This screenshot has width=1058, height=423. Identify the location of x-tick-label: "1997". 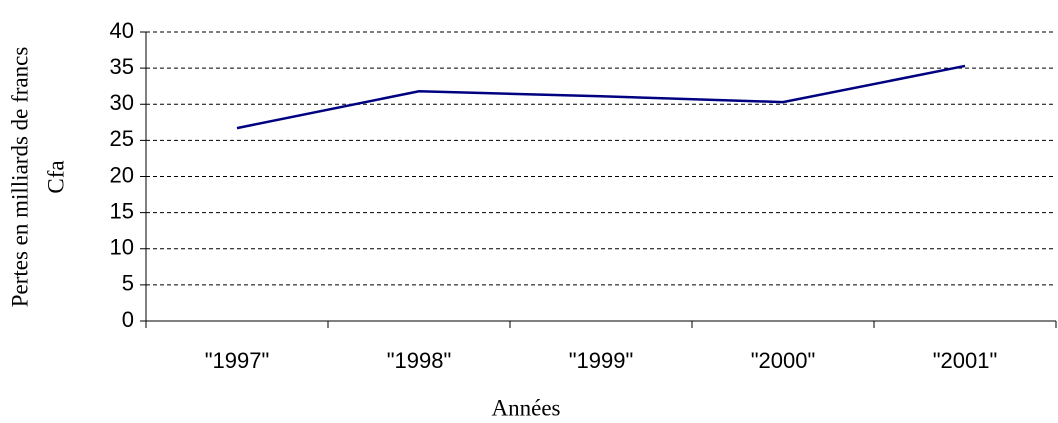
(237, 360).